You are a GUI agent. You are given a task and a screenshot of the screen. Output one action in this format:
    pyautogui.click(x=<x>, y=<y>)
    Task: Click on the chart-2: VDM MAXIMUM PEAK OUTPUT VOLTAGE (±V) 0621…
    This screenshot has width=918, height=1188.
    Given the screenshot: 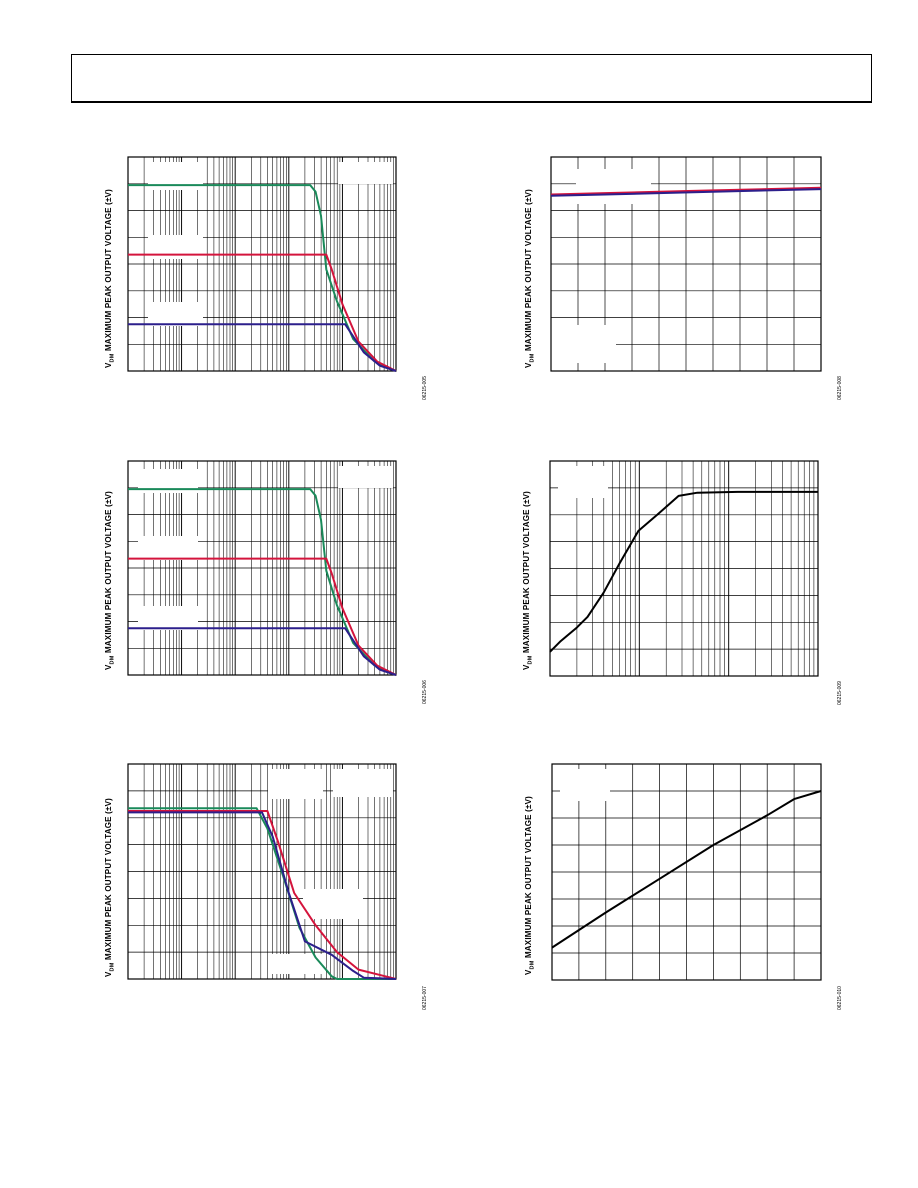 What is the action you would take?
    pyautogui.click(x=265, y=578)
    